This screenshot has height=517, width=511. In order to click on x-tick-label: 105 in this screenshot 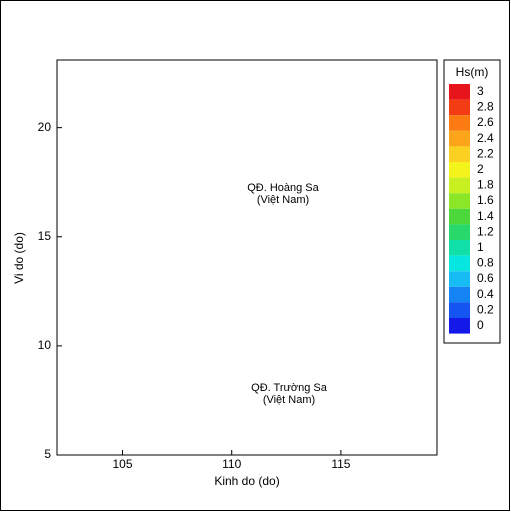, I will do `click(123, 464)`.